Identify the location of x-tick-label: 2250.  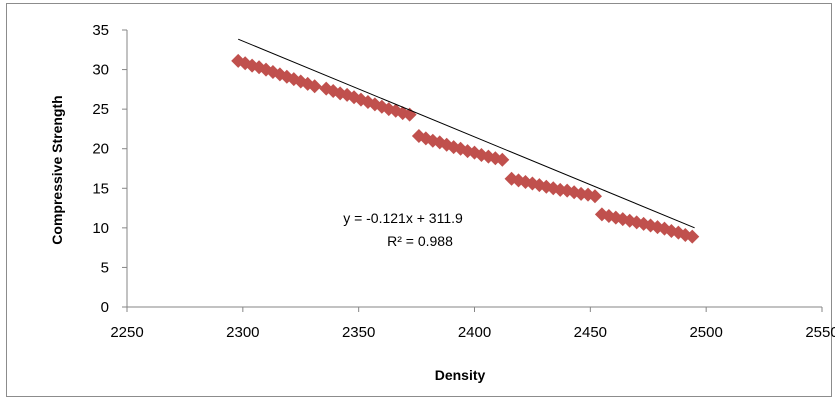
(126, 332).